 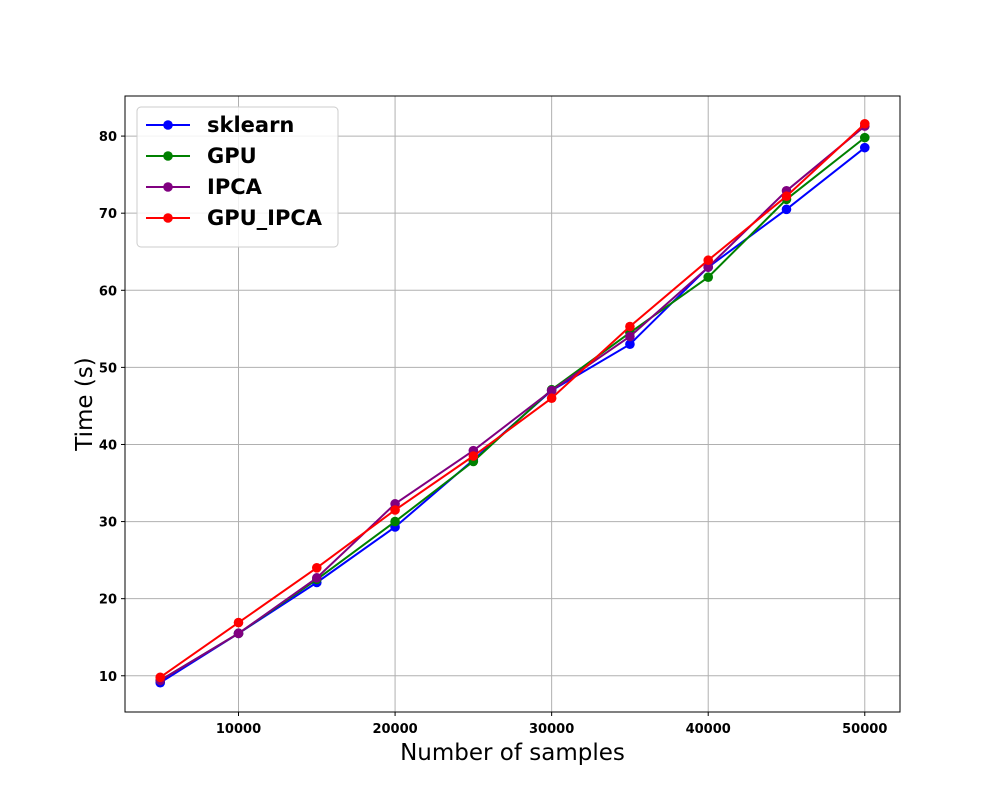 I want to click on legend: sklearn GPU IPCA GPU_IPCA, so click(x=237, y=177).